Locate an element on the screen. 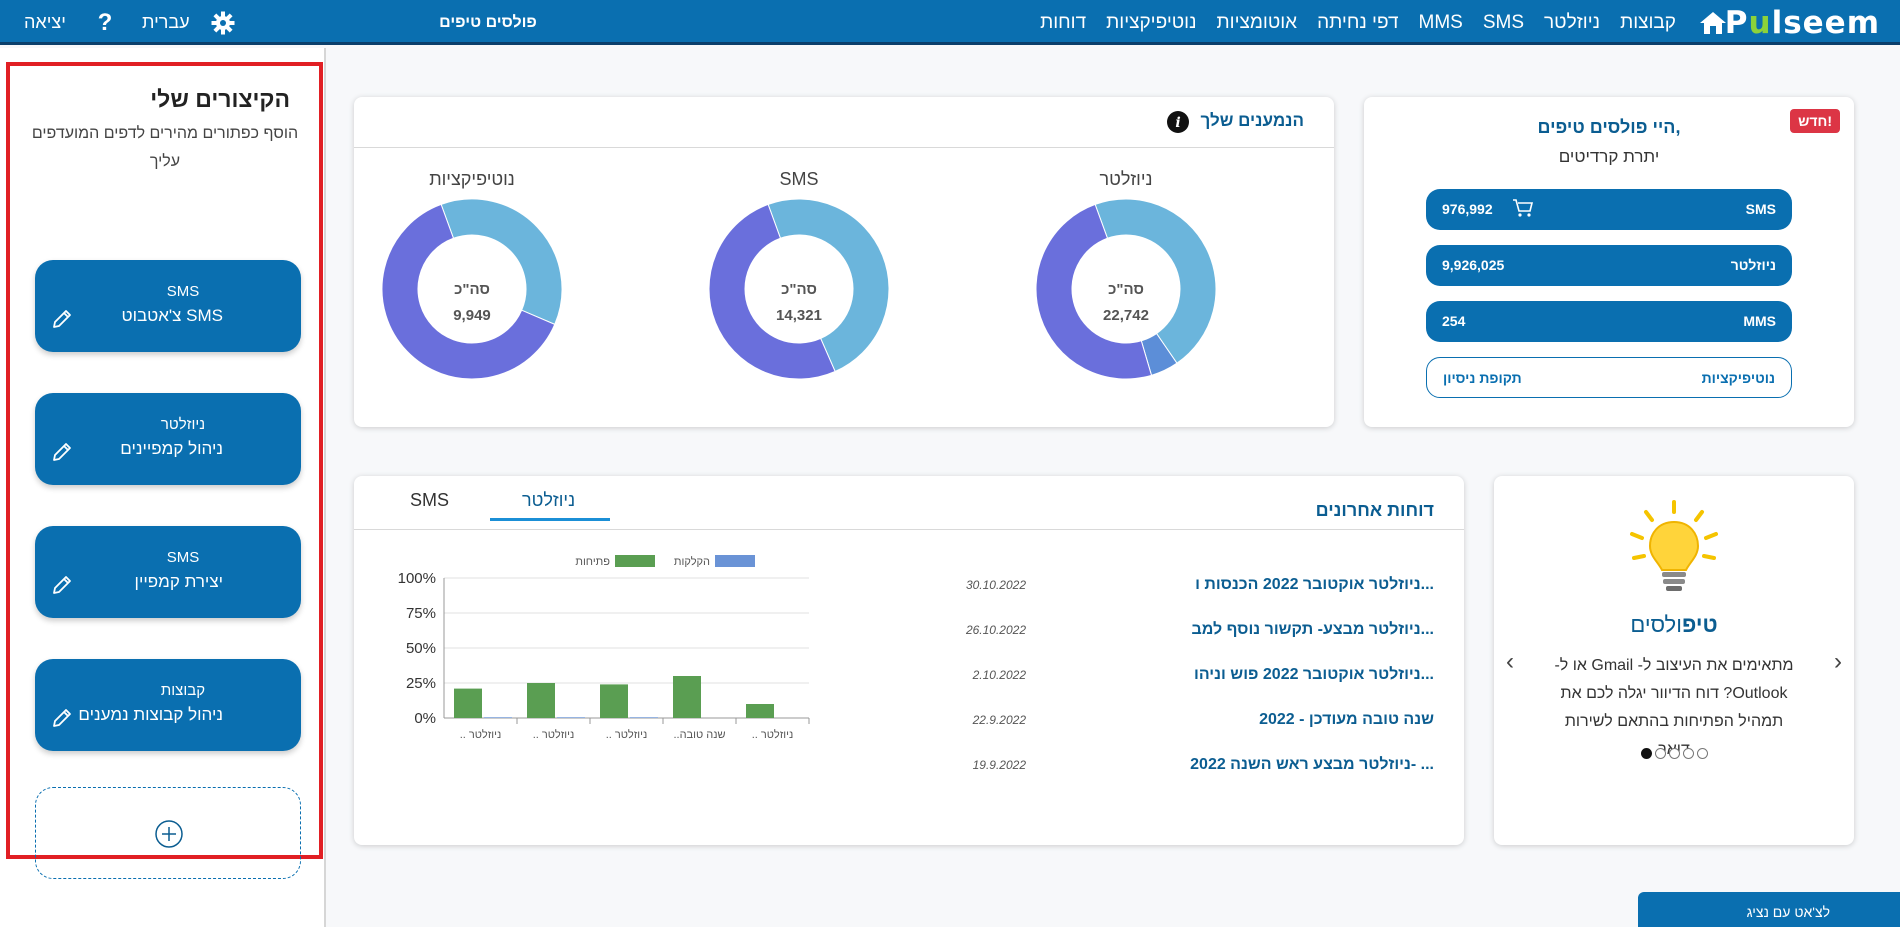 Image resolution: width=1900 pixels, height=927 pixels. donut-total-value: 9,949 is located at coordinates (472, 315).